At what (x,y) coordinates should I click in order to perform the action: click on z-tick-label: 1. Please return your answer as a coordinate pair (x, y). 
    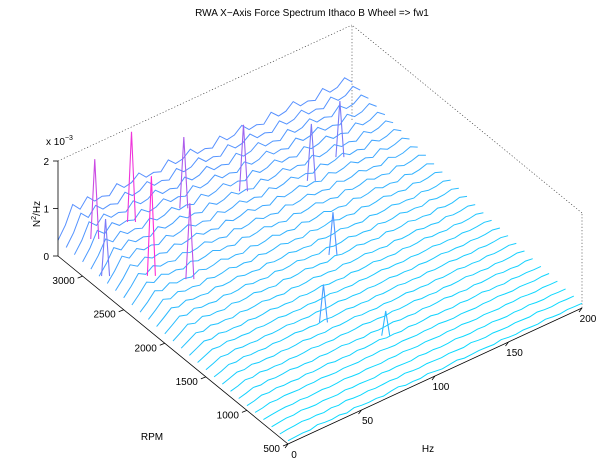
    Looking at the image, I should click on (46, 210).